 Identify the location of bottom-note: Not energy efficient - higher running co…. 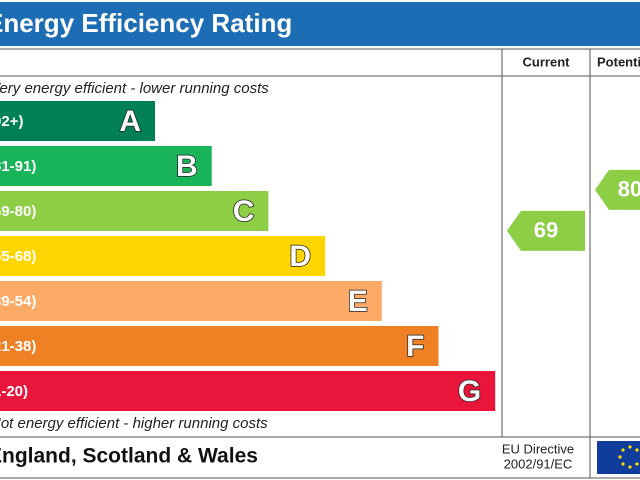
(134, 423).